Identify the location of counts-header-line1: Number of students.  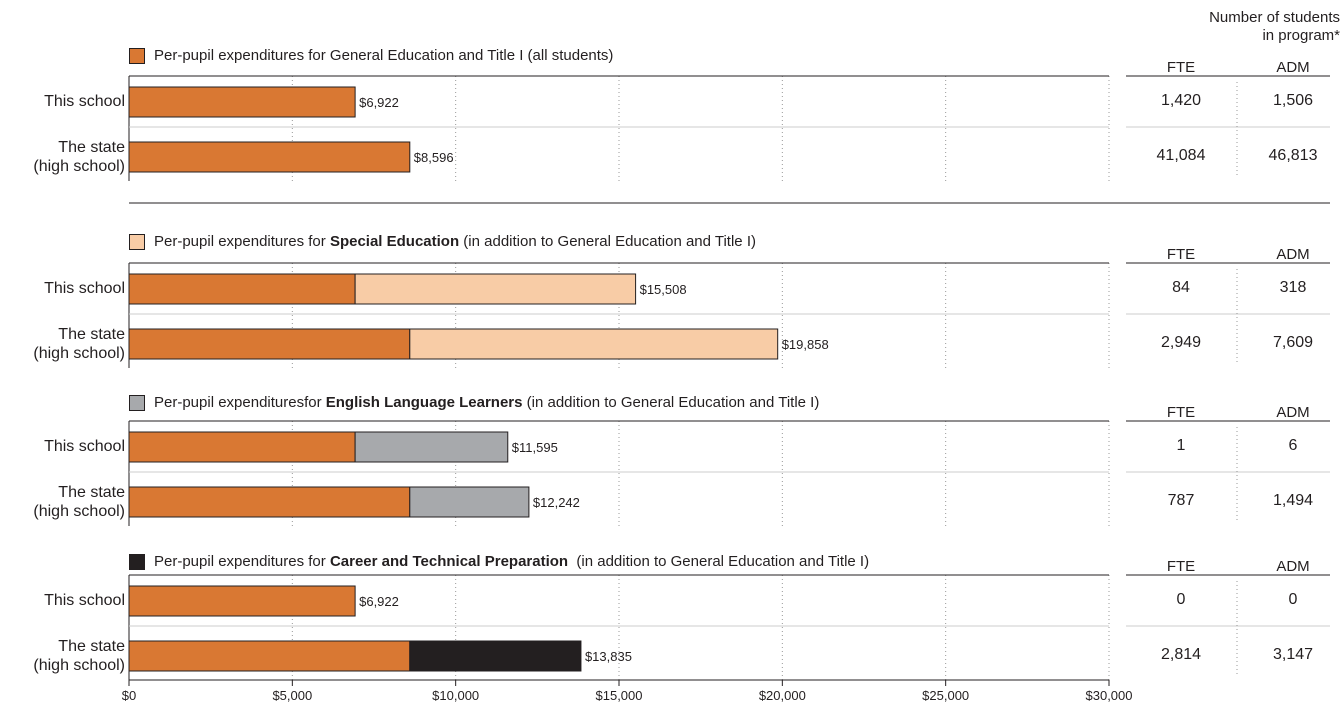
(1274, 17).